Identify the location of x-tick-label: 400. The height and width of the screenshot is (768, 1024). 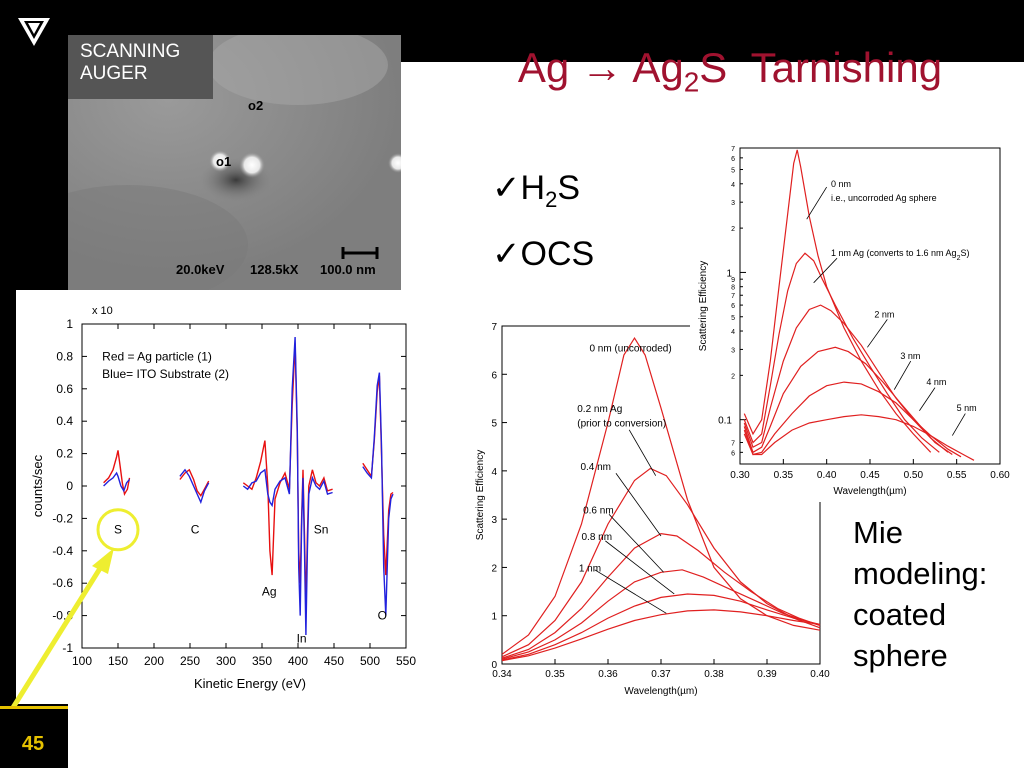
(298, 661).